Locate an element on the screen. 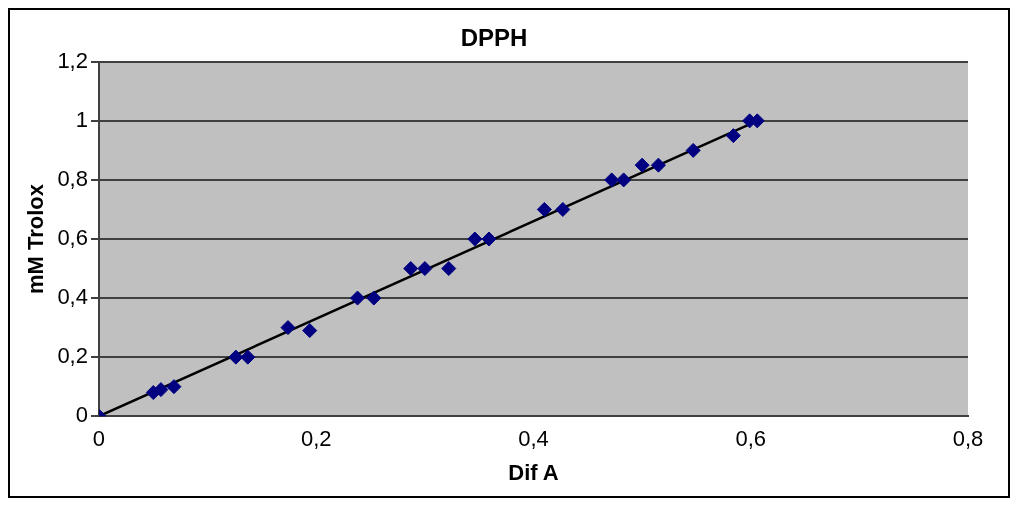 This screenshot has width=1022, height=510. x-tick-label: 0 is located at coordinates (99, 439).